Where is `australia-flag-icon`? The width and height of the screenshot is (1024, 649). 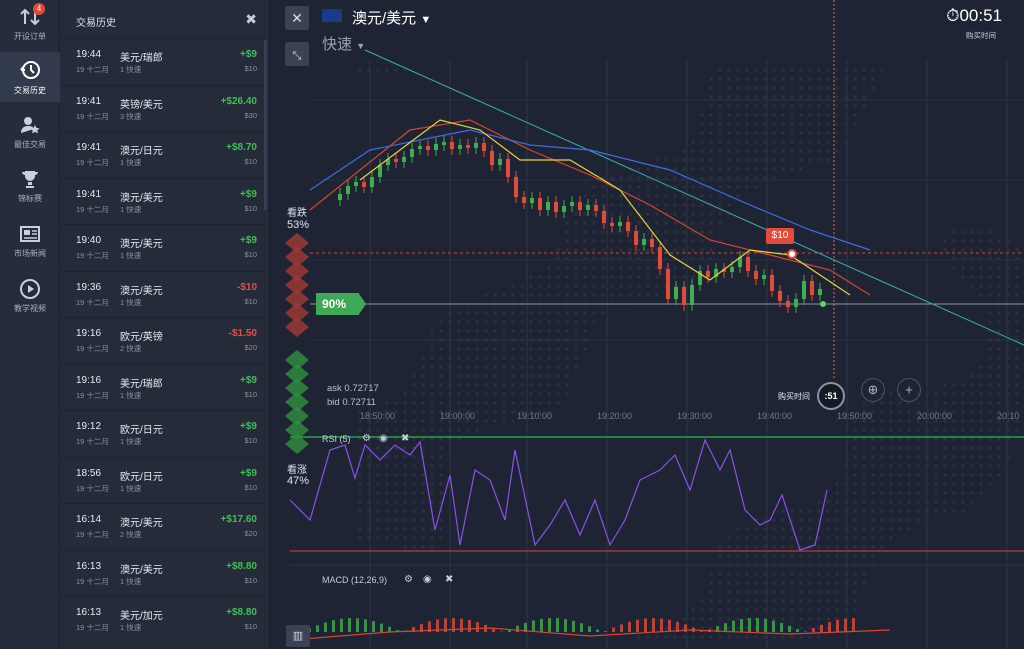
australia-flag-icon is located at coordinates (332, 15).